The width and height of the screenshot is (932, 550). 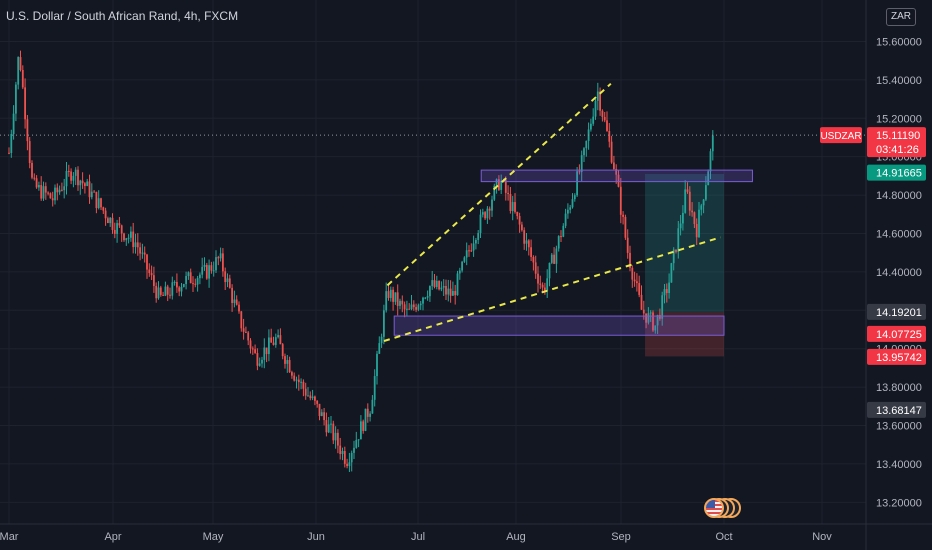 What do you see at coordinates (9, 537) in the screenshot?
I see `x-tick-label: Mar` at bounding box center [9, 537].